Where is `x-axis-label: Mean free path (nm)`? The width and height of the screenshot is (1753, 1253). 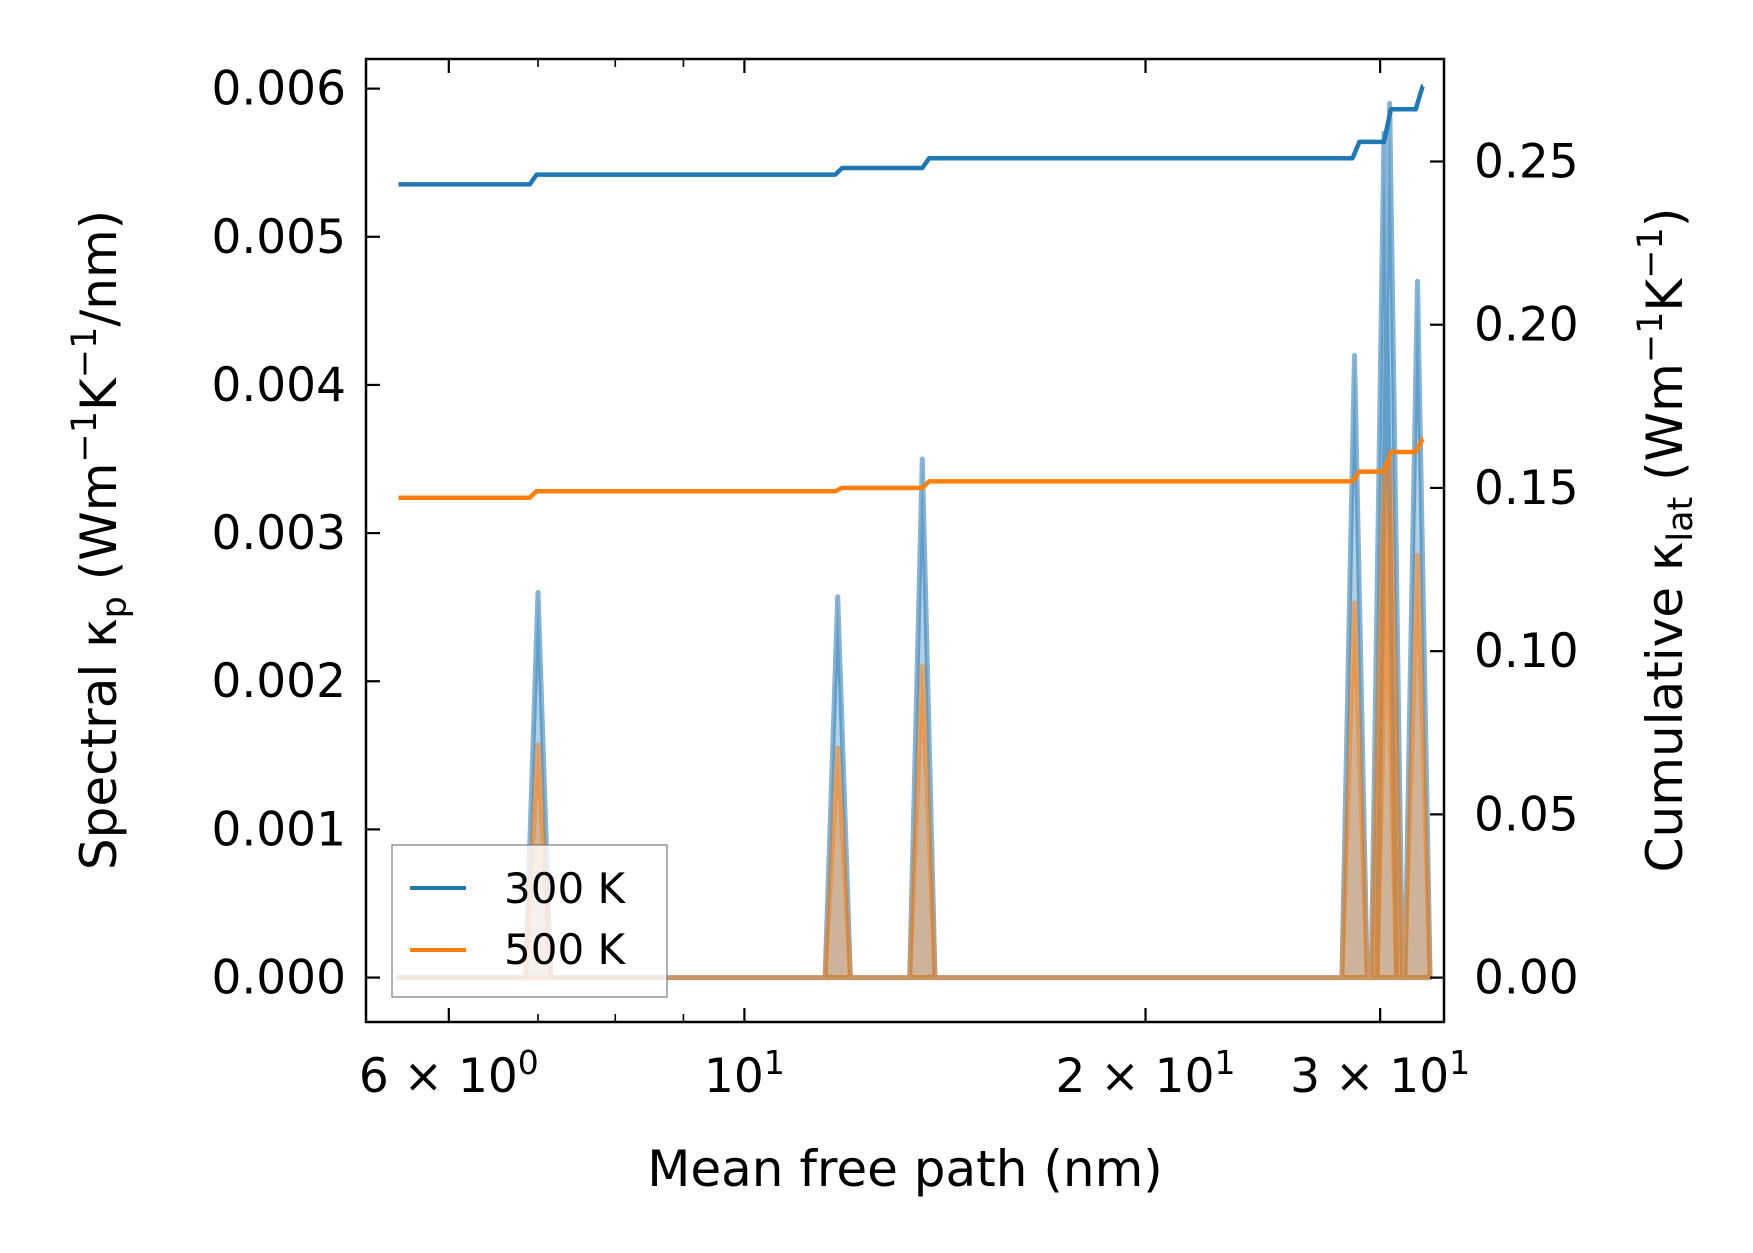
x-axis-label: Mean free path (nm) is located at coordinates (905, 1169).